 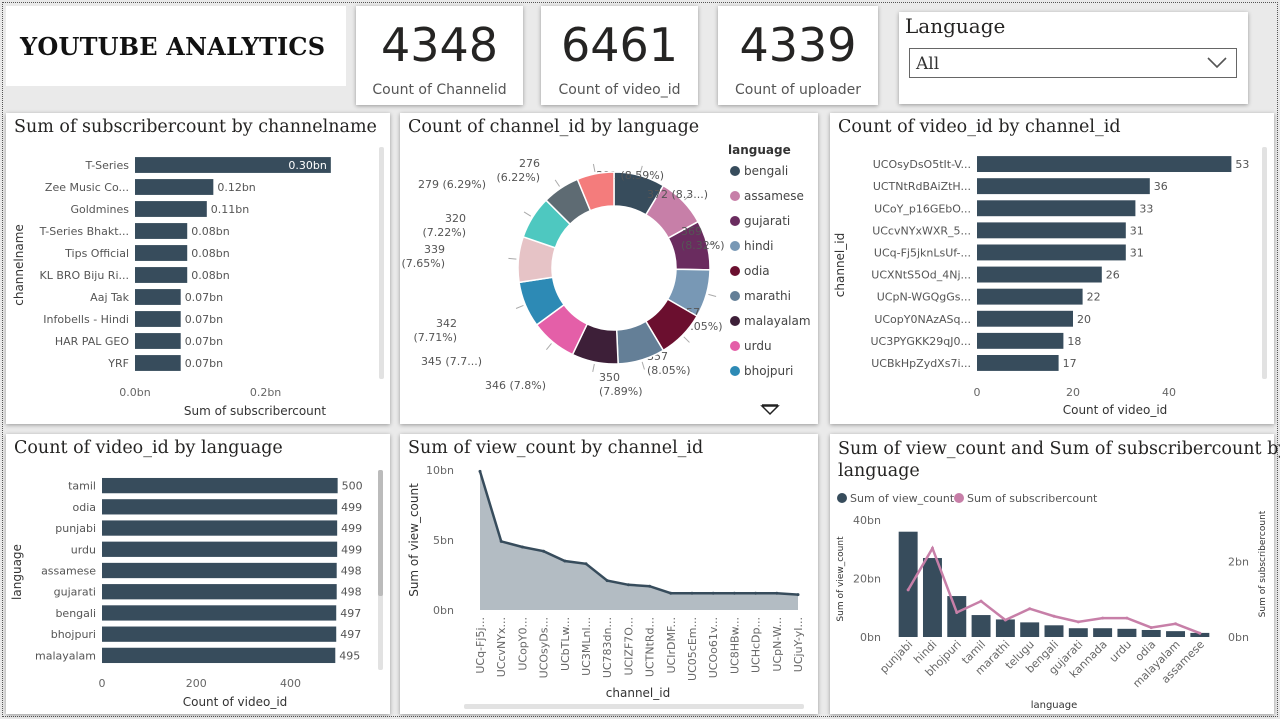 What do you see at coordinates (235, 702) in the screenshot?
I see `x-axis-title: Count of video_id` at bounding box center [235, 702].